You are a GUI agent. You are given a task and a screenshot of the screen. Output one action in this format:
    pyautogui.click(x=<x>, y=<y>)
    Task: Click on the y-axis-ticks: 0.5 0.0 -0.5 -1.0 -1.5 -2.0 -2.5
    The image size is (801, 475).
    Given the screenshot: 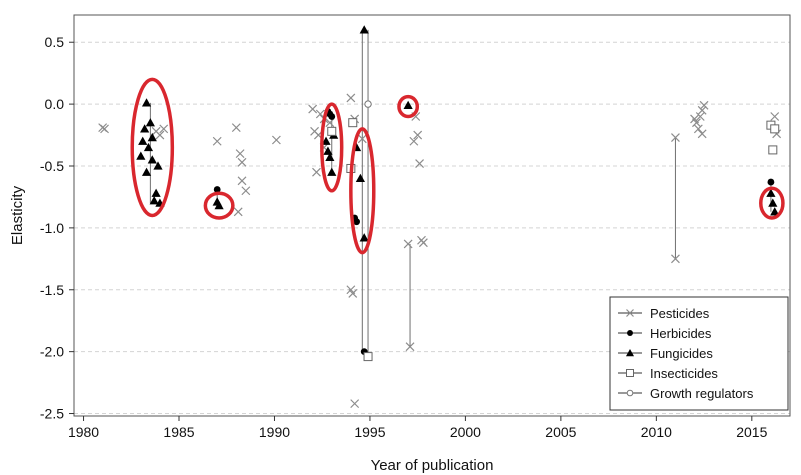 What is the action you would take?
    pyautogui.click(x=57, y=228)
    